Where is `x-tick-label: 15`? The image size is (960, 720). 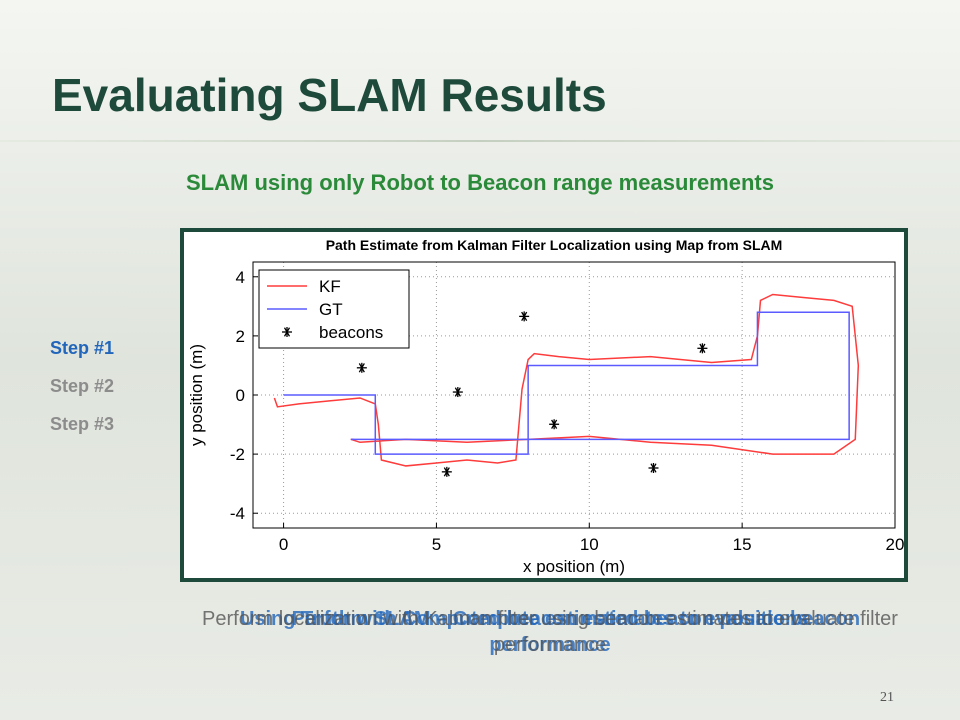 x-tick-label: 15 is located at coordinates (742, 544).